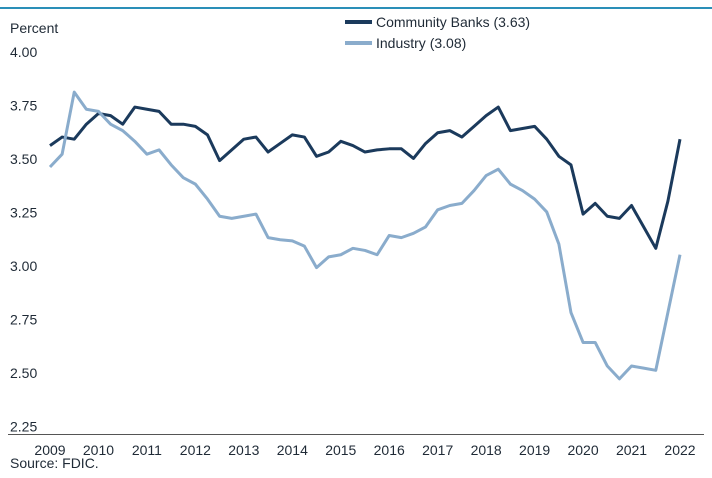  I want to click on x-tick-label: 2014, so click(292, 450).